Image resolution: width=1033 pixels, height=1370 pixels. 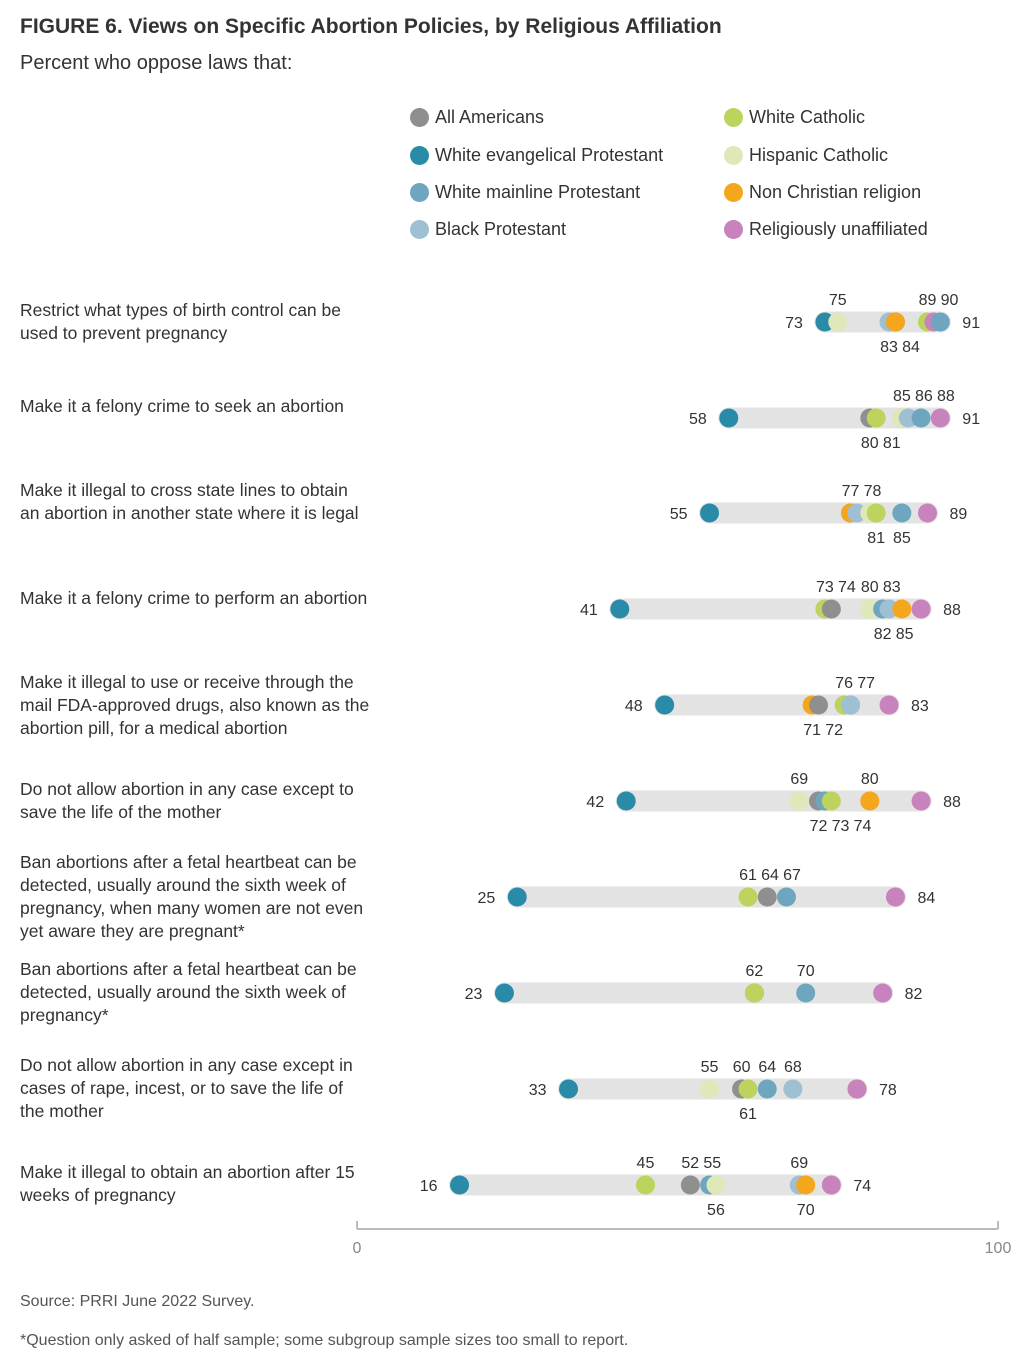 I want to click on value-label-below: 83, so click(x=889, y=347).